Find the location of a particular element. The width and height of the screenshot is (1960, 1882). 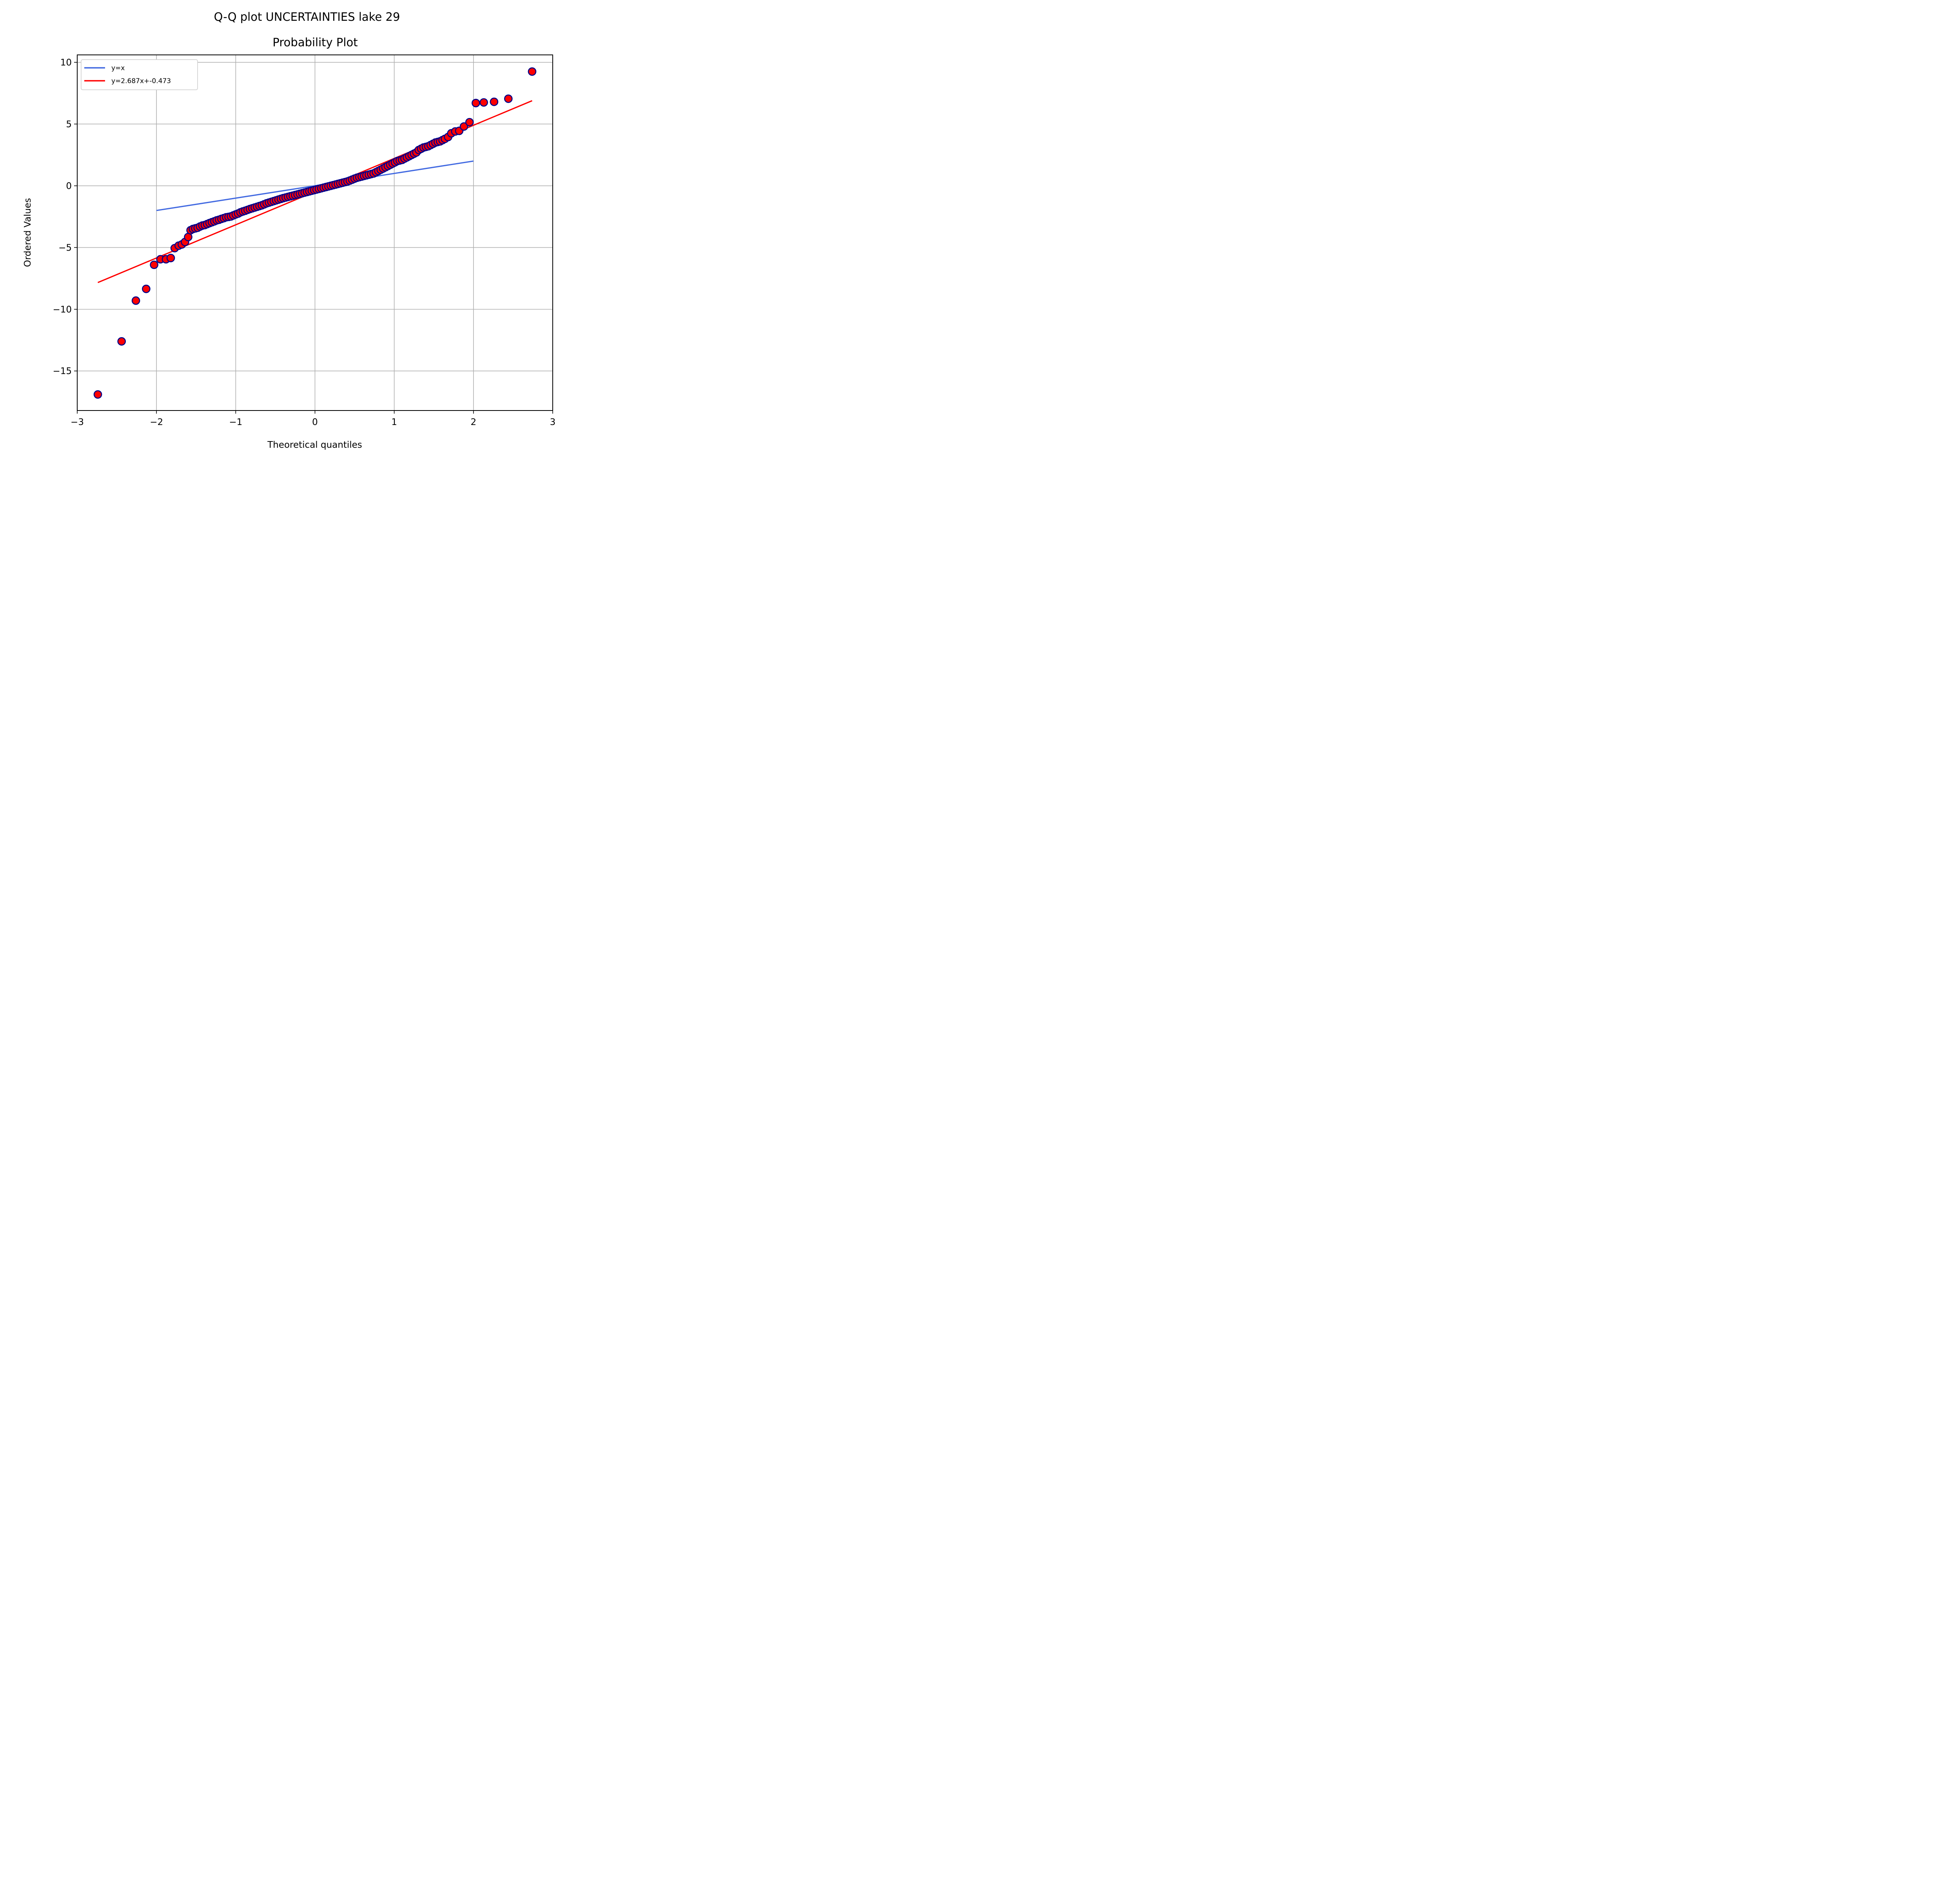

grid-lines is located at coordinates (315, 233).